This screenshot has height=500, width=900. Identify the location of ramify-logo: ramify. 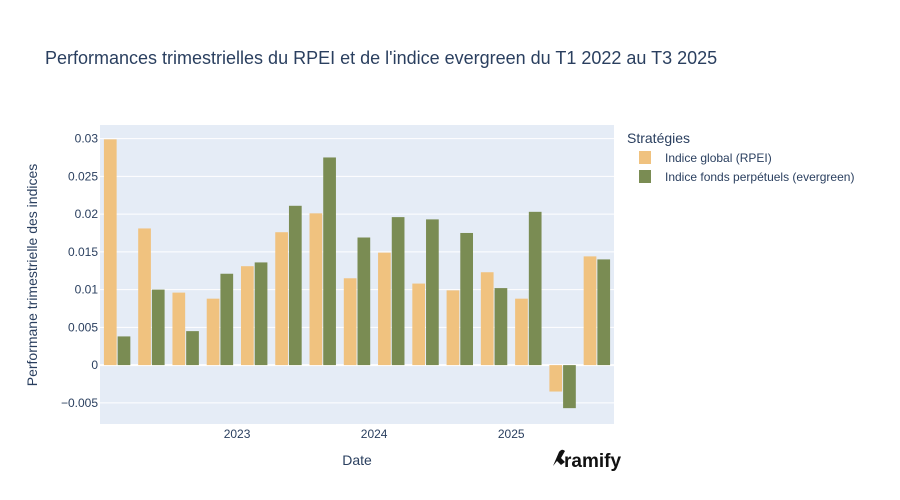
(587, 460).